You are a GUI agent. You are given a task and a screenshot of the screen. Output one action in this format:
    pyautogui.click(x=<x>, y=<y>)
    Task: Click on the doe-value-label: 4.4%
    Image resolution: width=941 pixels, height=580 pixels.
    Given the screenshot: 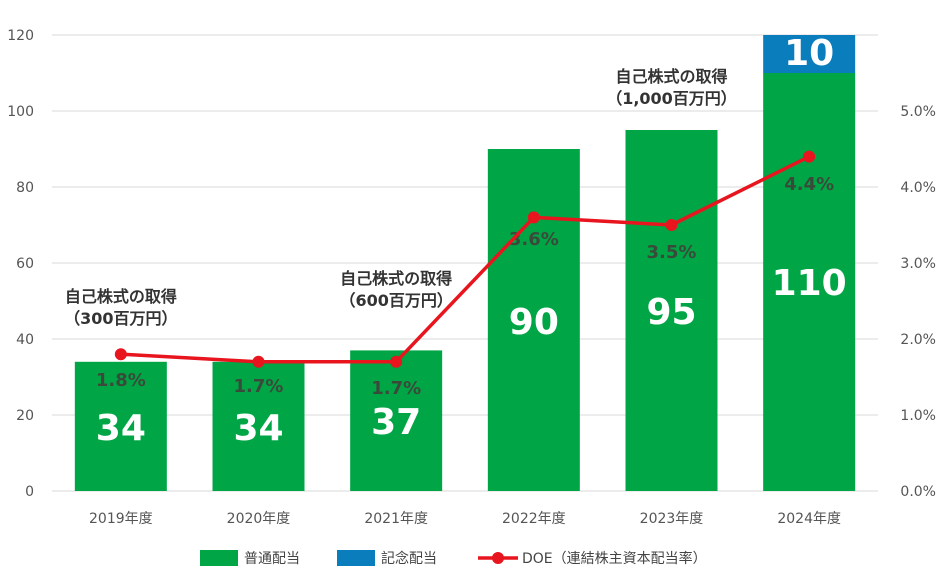 What is the action you would take?
    pyautogui.click(x=809, y=184)
    